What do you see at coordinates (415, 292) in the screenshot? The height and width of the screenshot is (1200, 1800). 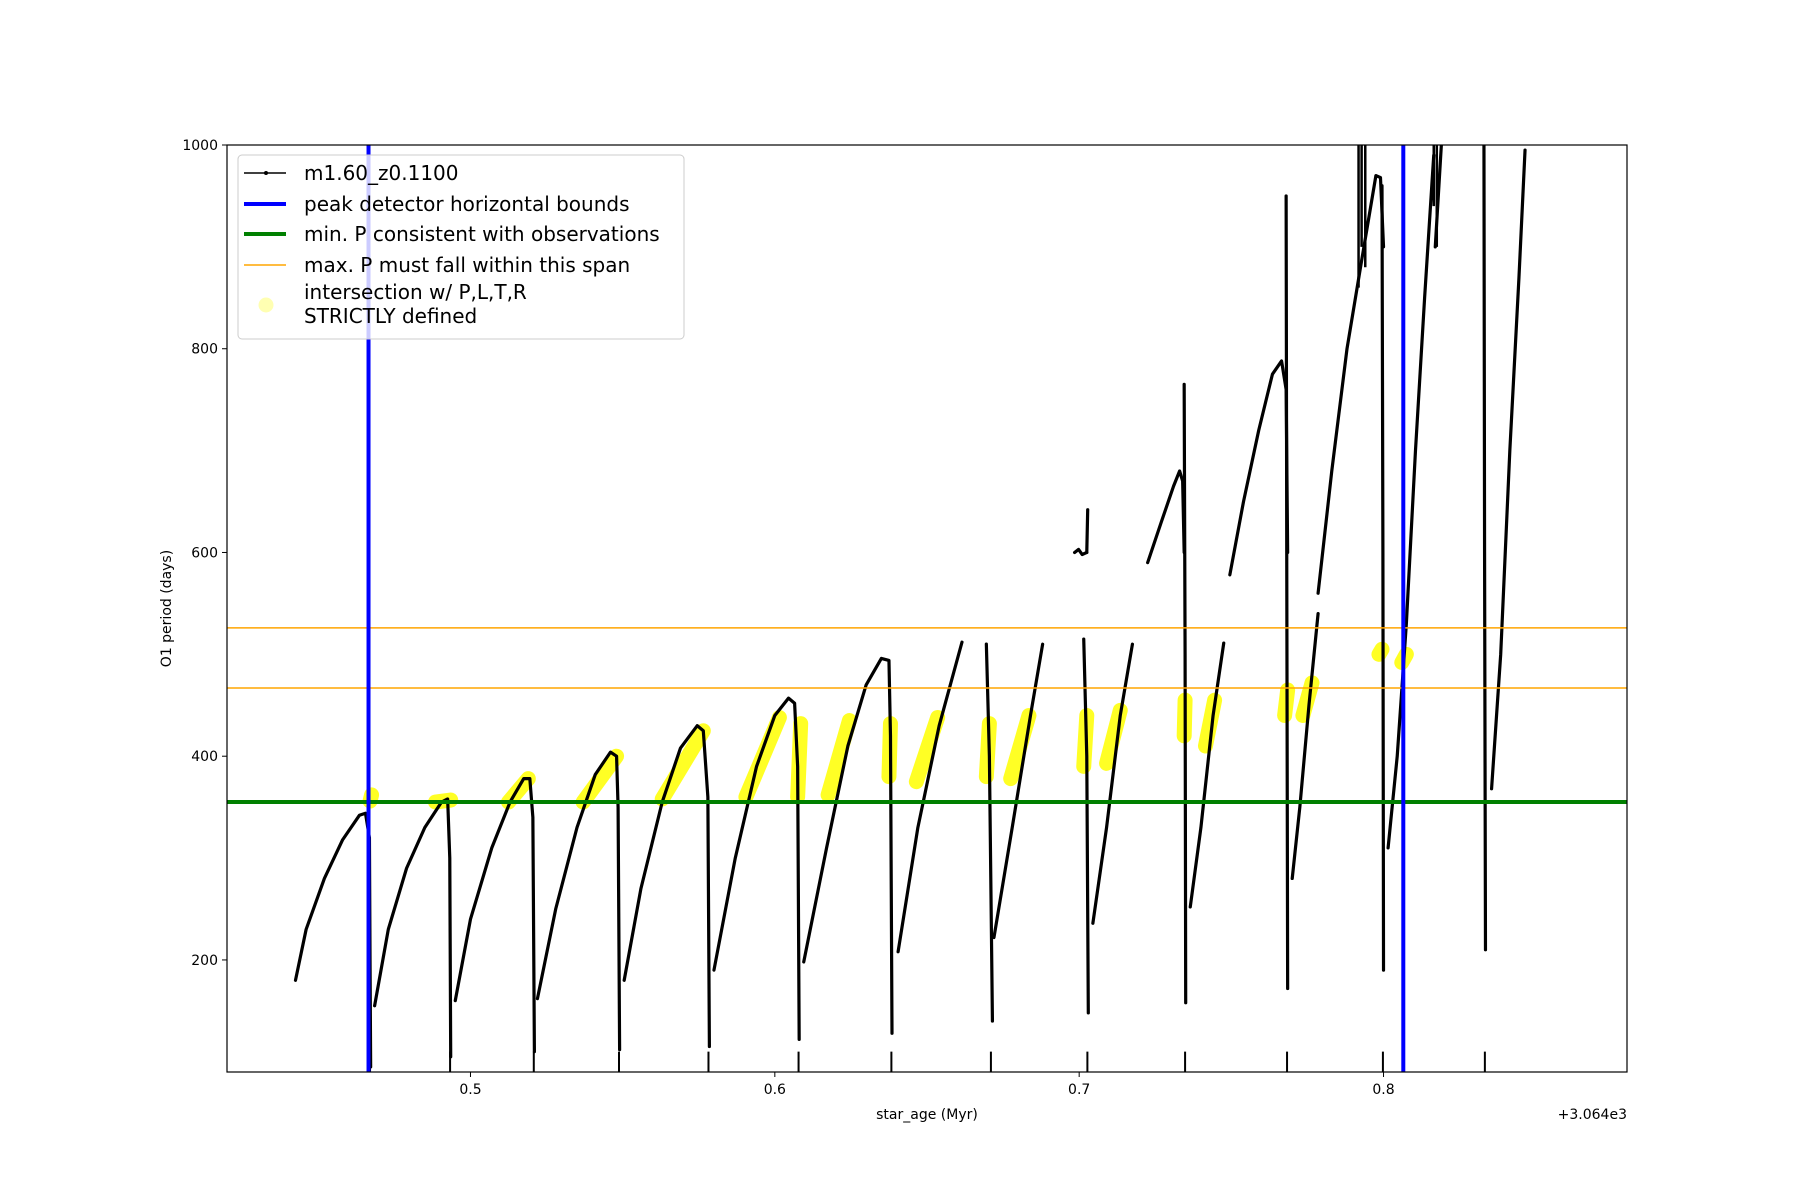 I see `legend-label-4: intersection w/ P,L,T,R` at bounding box center [415, 292].